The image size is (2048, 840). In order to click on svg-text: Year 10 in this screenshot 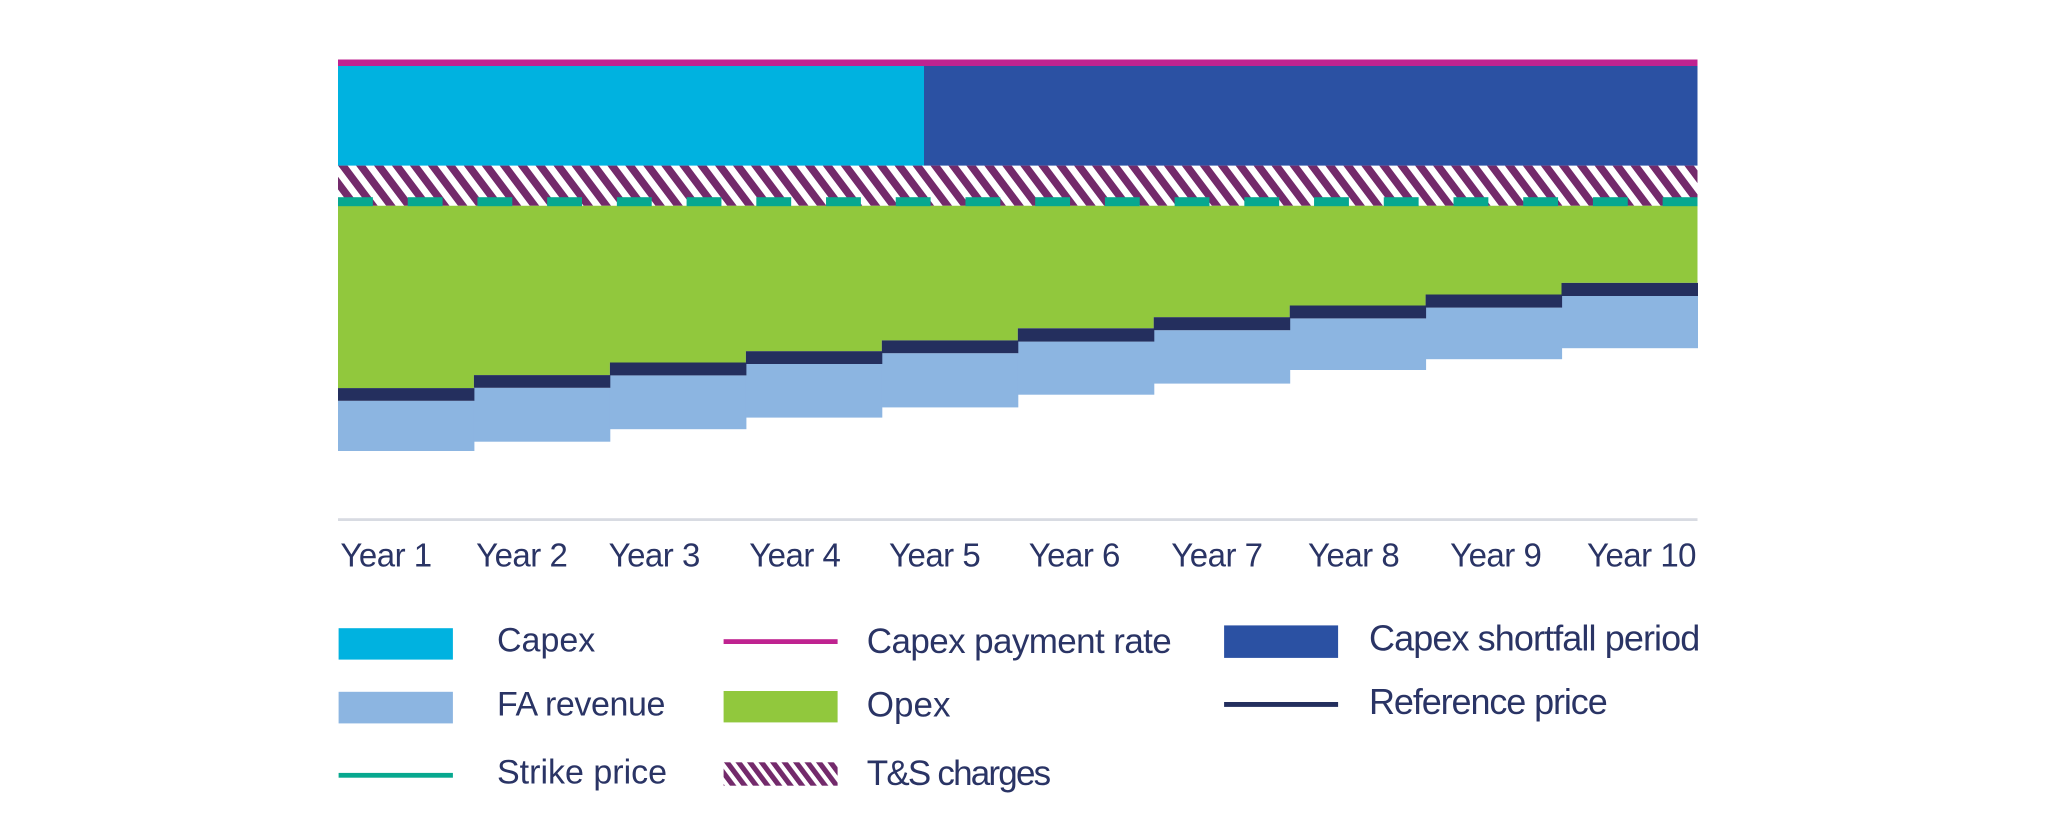, I will do `click(1641, 555)`.